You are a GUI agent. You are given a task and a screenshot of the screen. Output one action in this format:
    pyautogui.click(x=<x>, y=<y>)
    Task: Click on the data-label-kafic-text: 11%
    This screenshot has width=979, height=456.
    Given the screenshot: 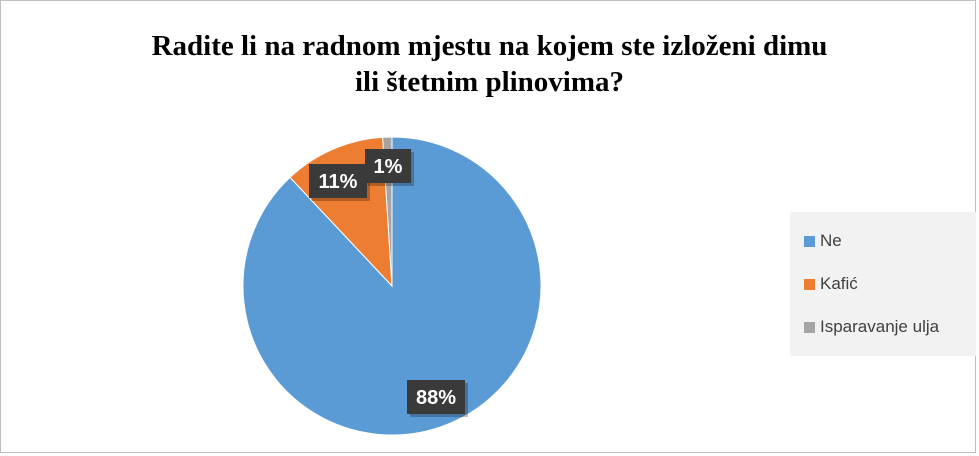 What is the action you would take?
    pyautogui.click(x=338, y=182)
    